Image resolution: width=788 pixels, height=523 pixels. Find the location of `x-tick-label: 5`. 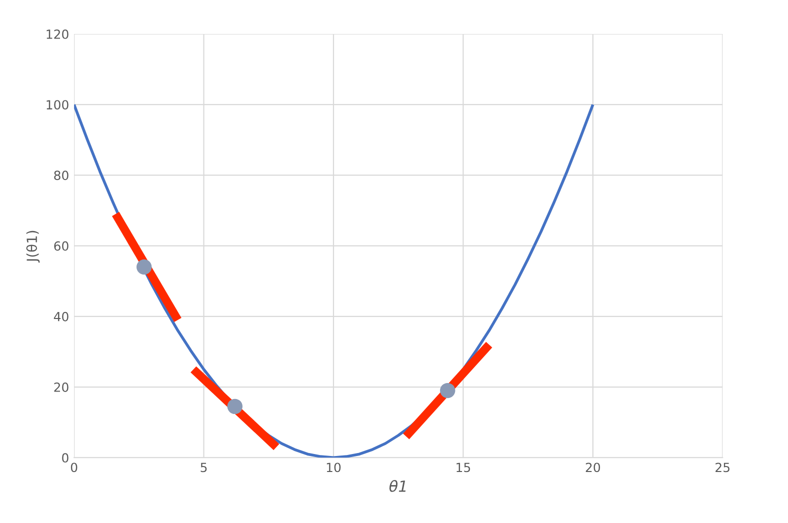

x-tick-label: 5 is located at coordinates (203, 467).